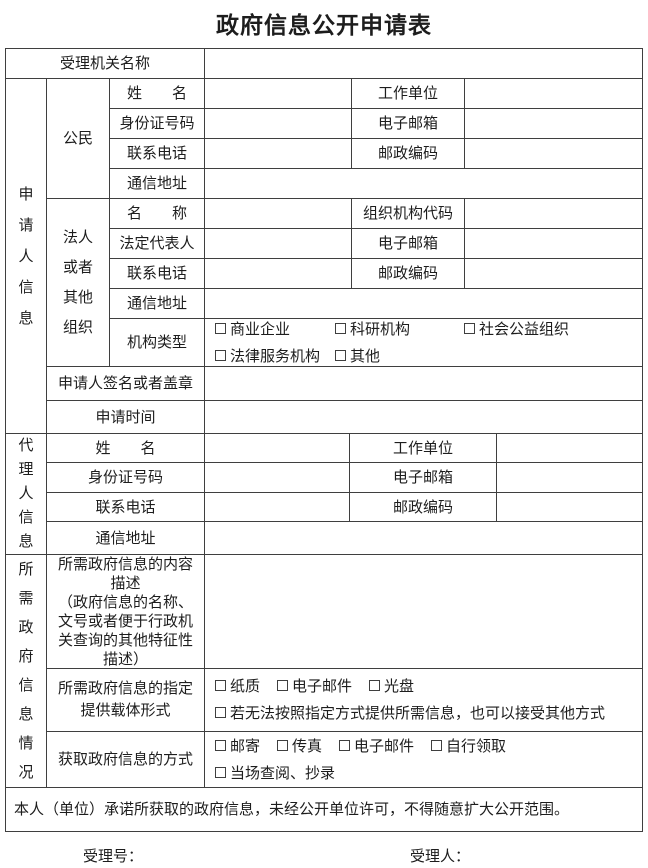 This screenshot has width=648, height=868. I want to click on legal-email-value, so click(553, 244).